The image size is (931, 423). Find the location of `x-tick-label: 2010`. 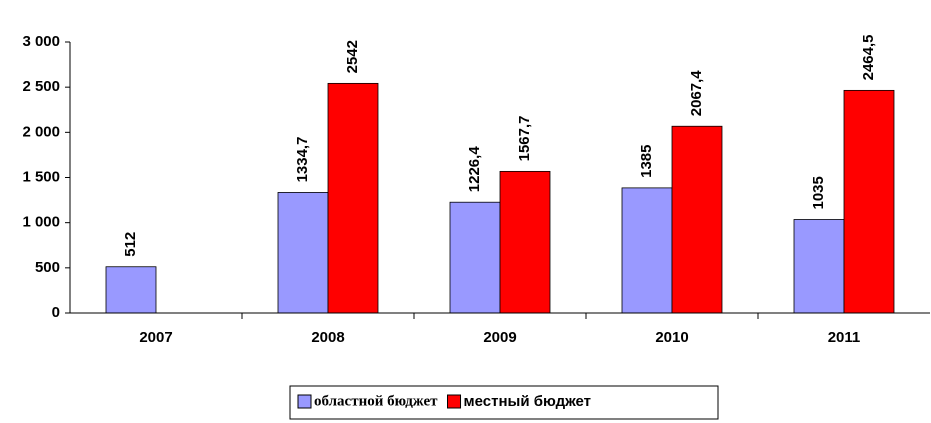

x-tick-label: 2010 is located at coordinates (671, 337).